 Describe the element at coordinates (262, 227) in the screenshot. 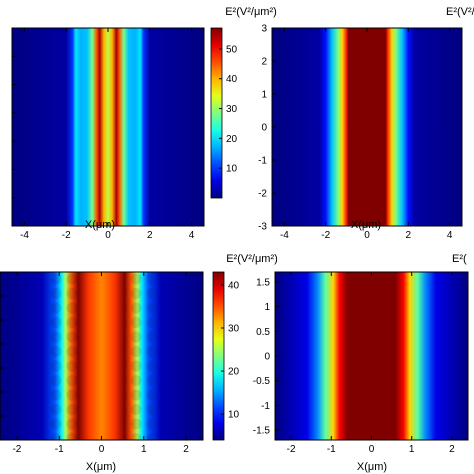

I see `y-tick-label: -3` at that location.